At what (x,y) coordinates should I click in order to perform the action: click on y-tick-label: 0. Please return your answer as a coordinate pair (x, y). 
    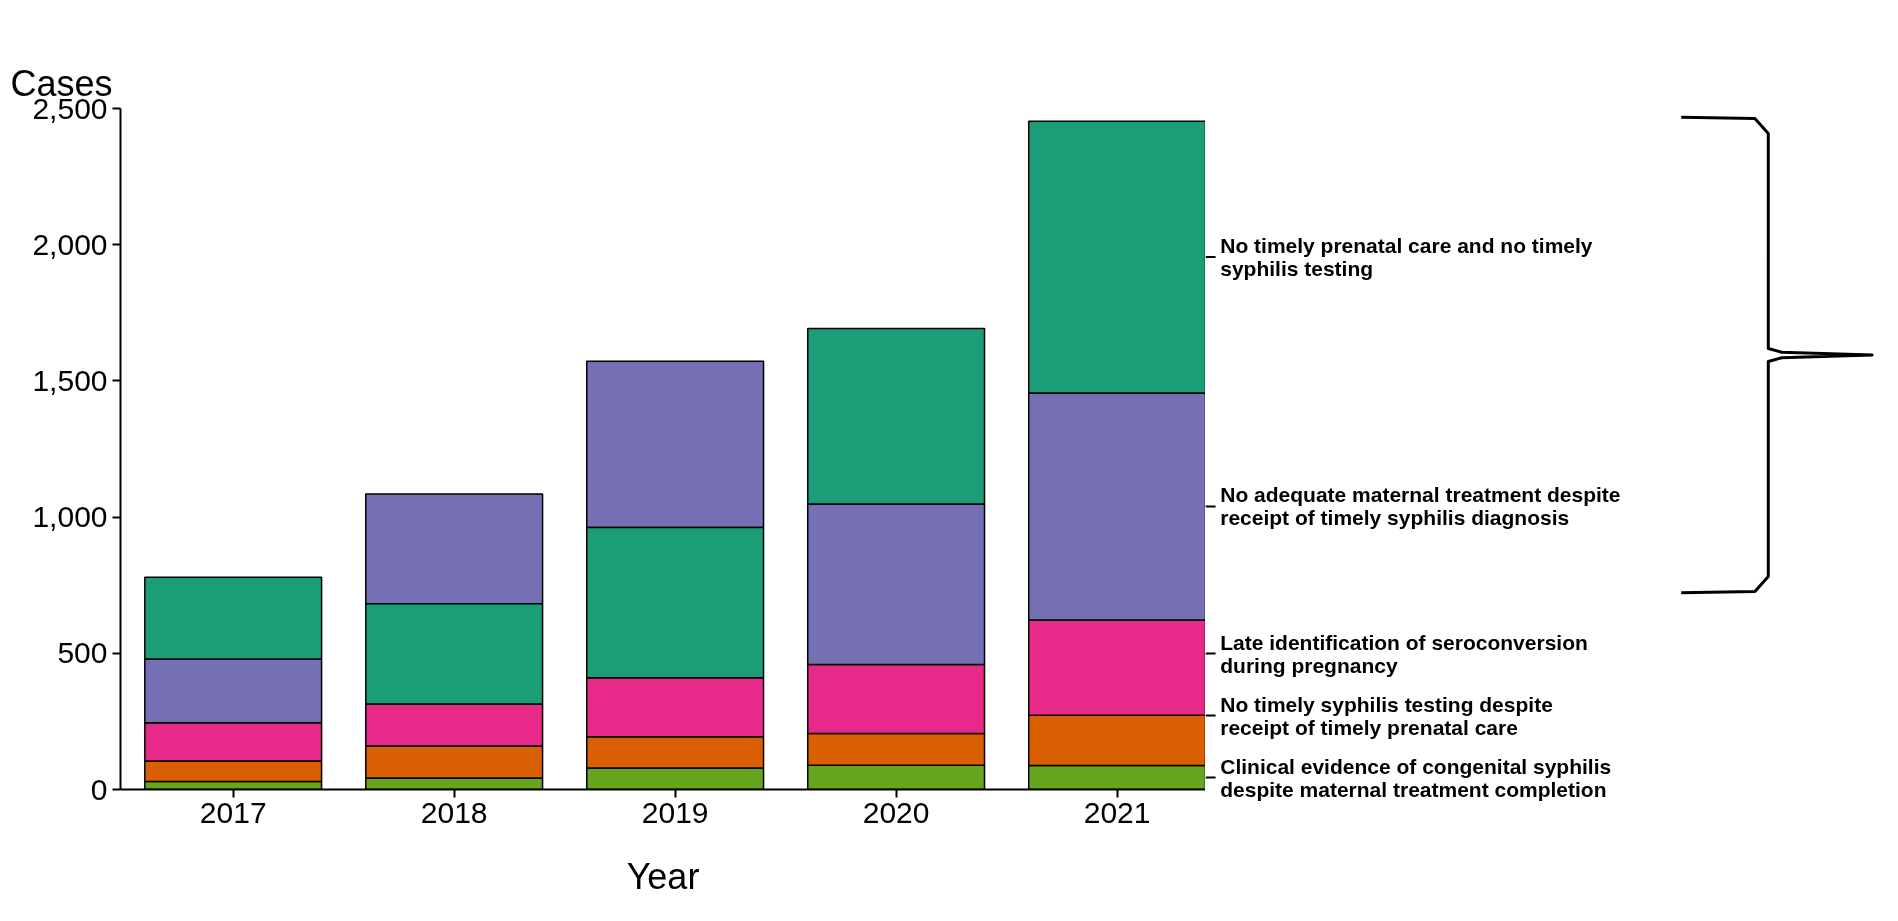
    Looking at the image, I should click on (99, 789).